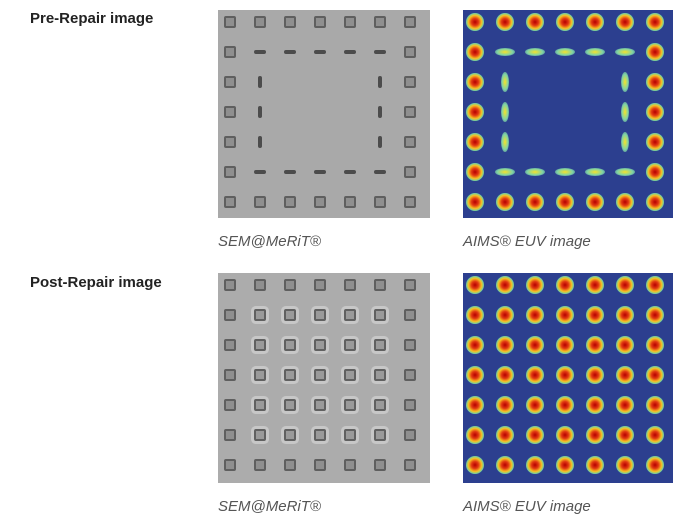  What do you see at coordinates (527, 506) in the screenshot?
I see `post-repair-aims-caption: AIMS® EUV image` at bounding box center [527, 506].